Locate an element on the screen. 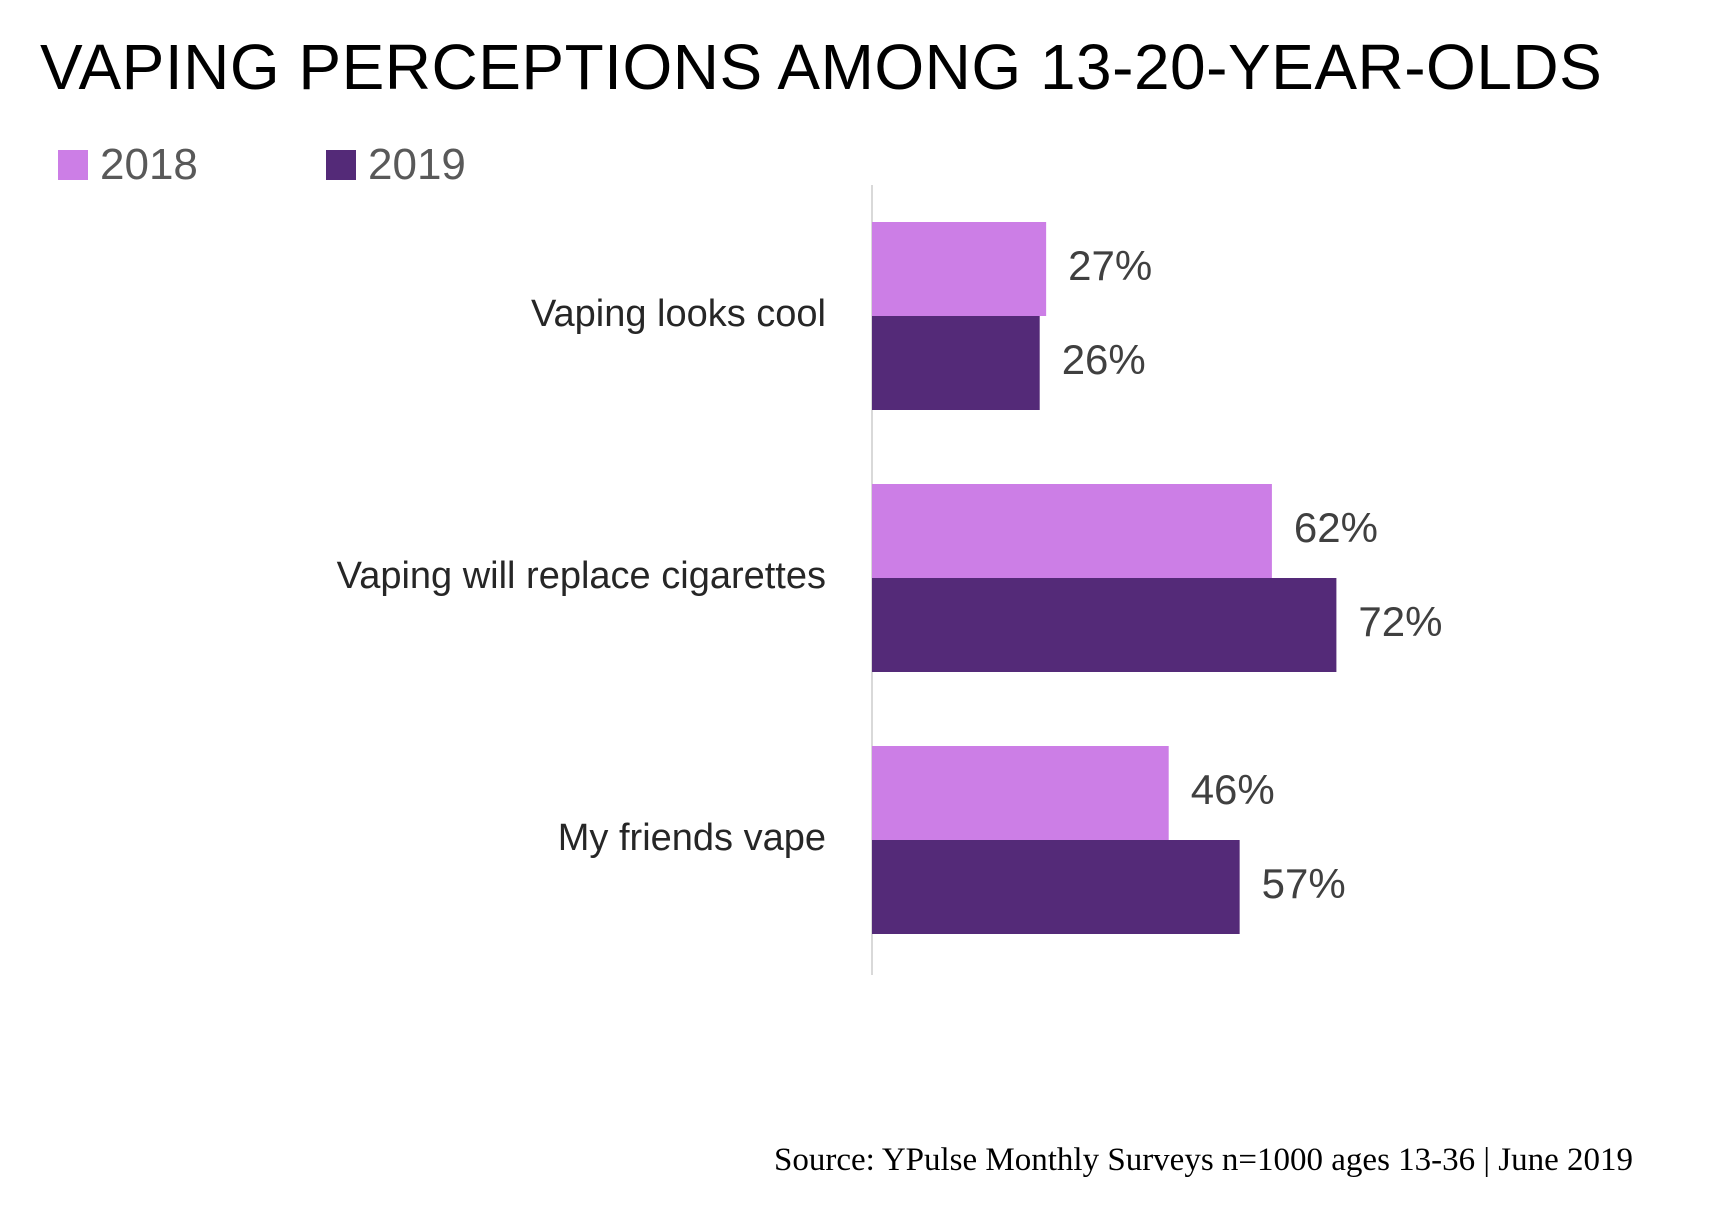  category-label-vaping-looks-cool: Vaping looks cool is located at coordinates (678, 314).